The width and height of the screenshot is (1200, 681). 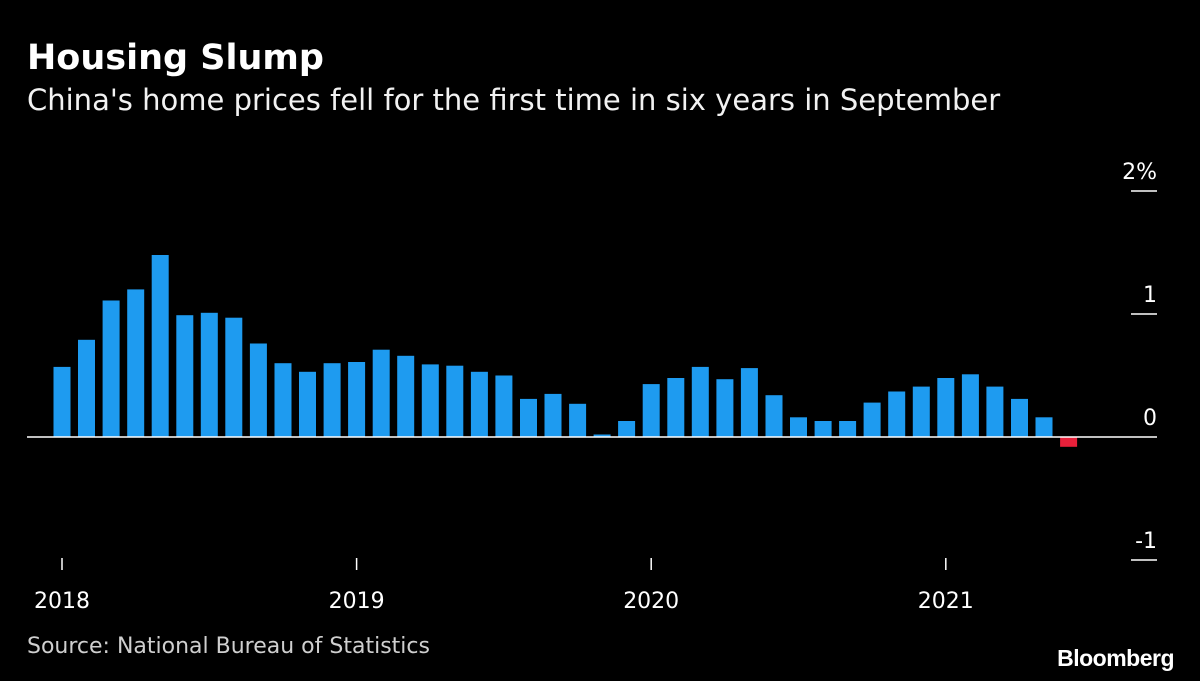 I want to click on bar-negative, so click(x=1068, y=442).